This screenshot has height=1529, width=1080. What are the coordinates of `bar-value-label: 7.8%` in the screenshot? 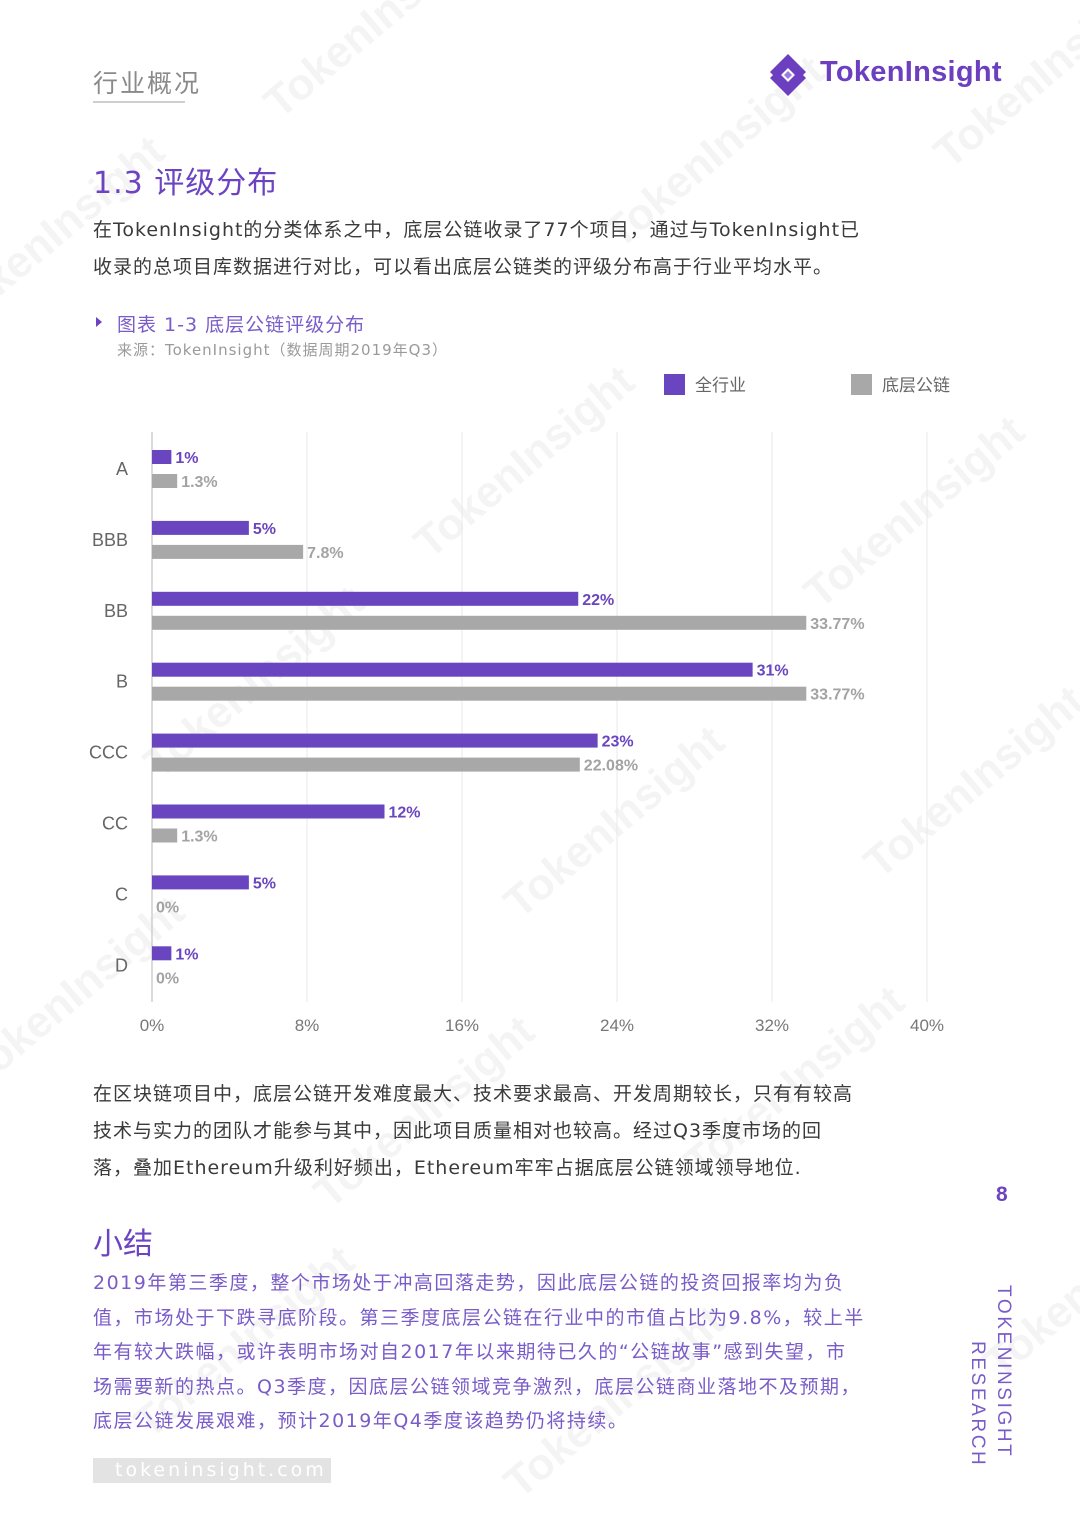 It's located at (325, 553).